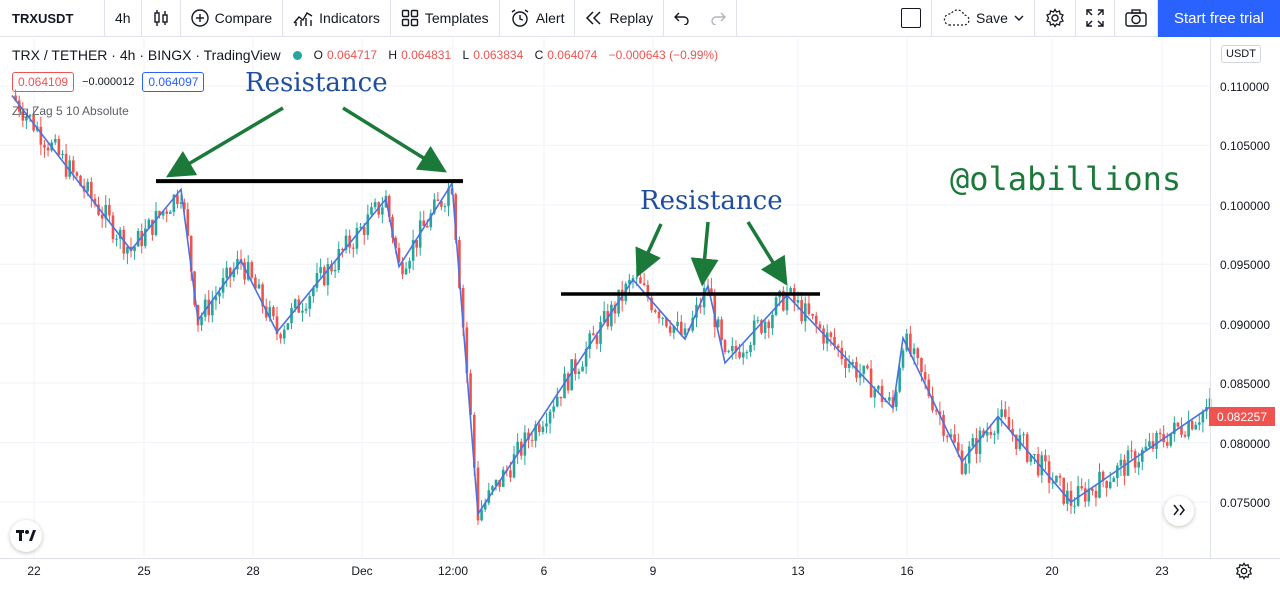  Describe the element at coordinates (224, 142) in the screenshot. I see `arrow-annotation` at that location.